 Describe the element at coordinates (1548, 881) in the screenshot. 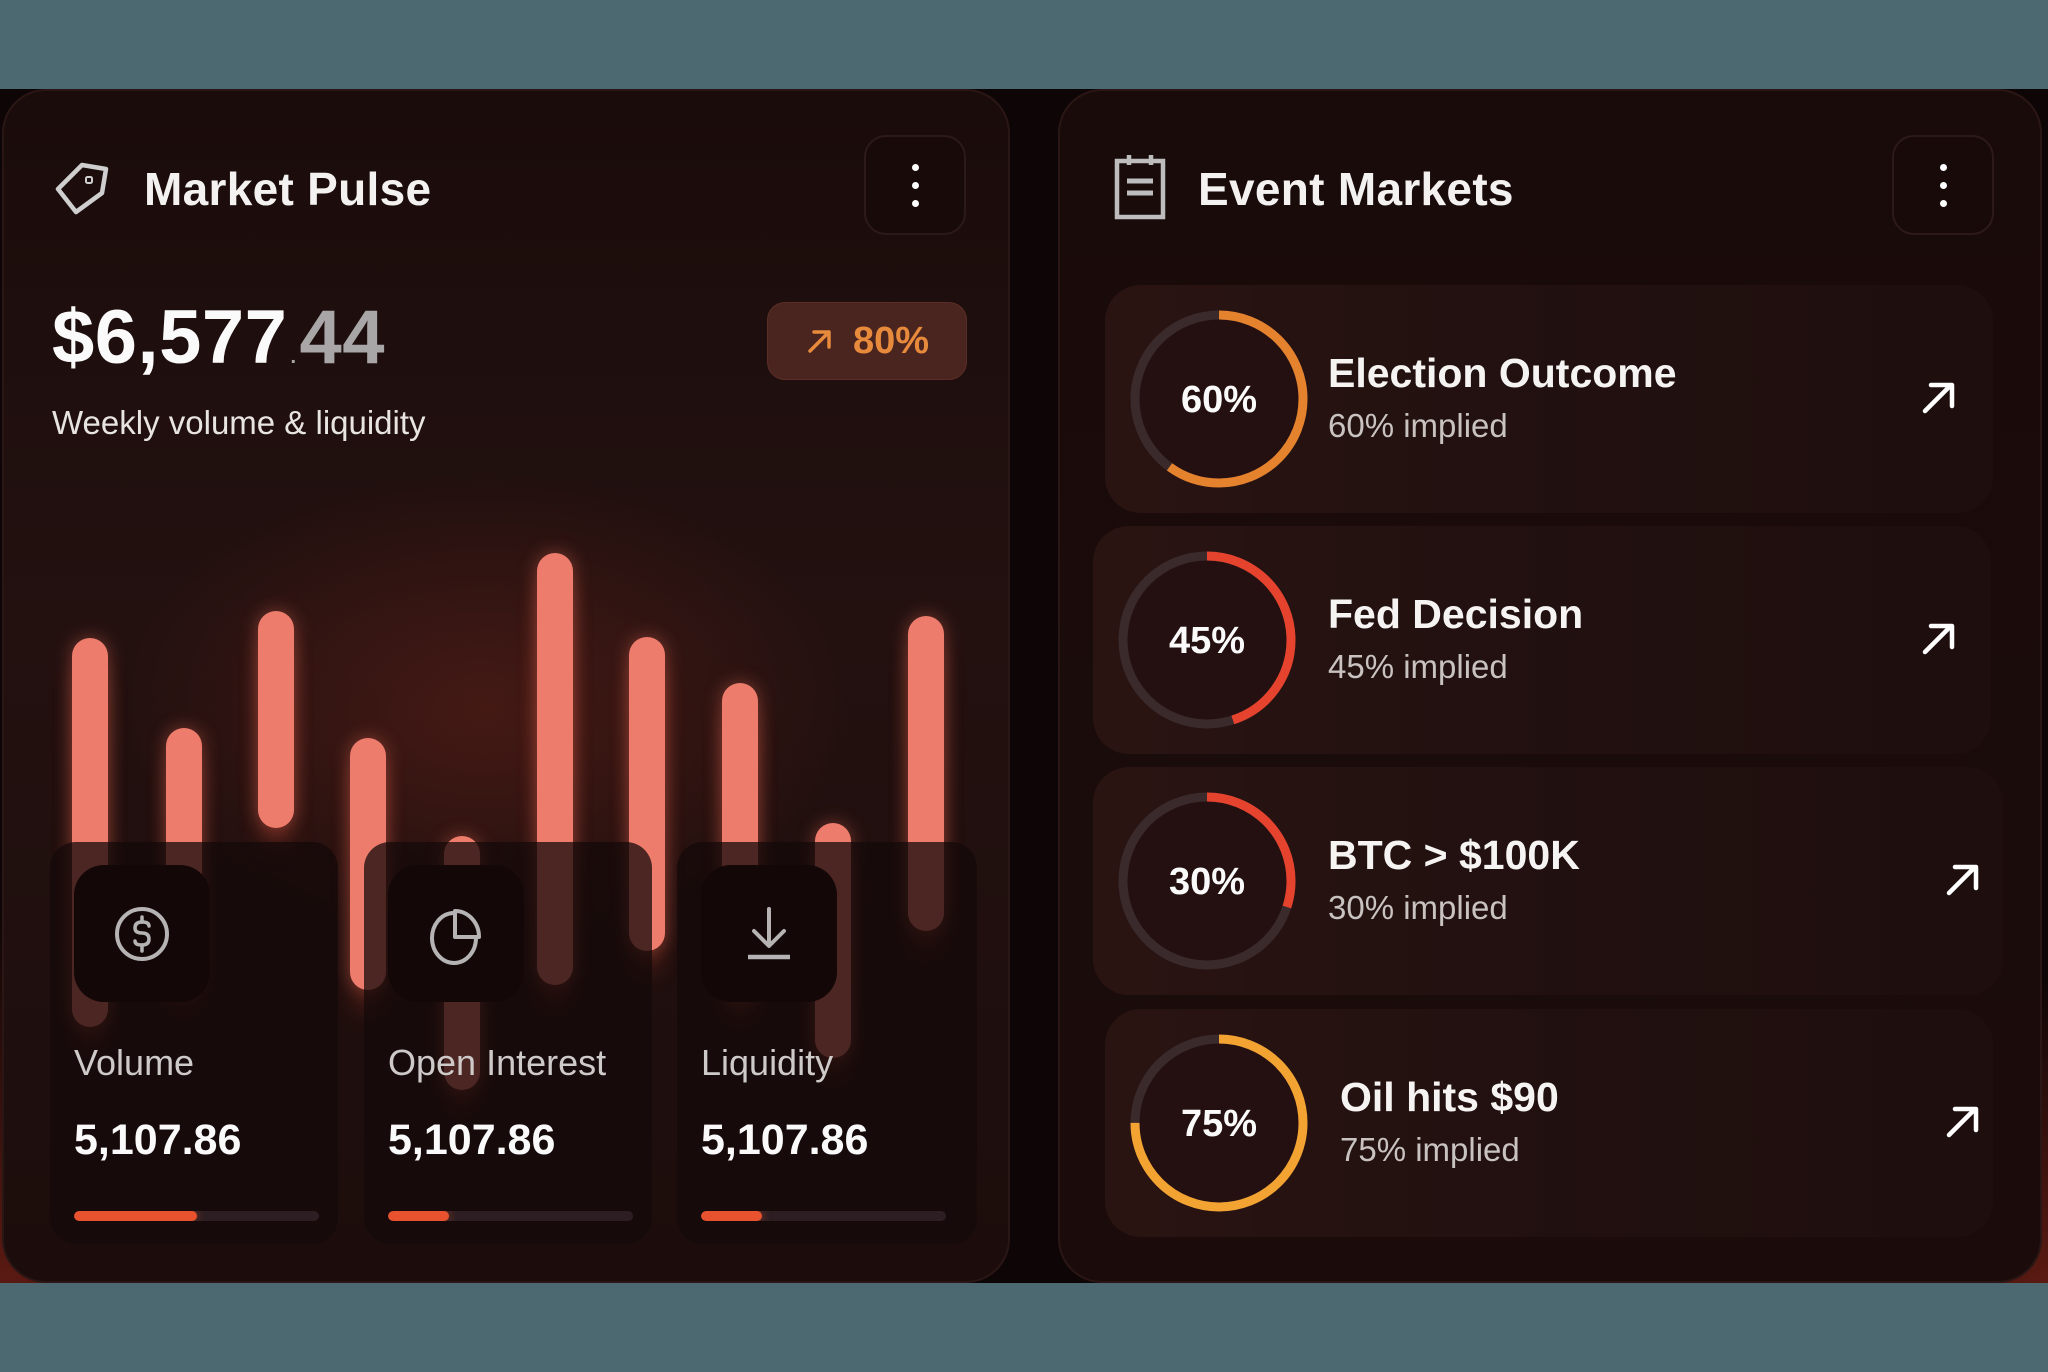

I see `event-item-btc-100k: 30% BTC > $100K 30% implied` at that location.